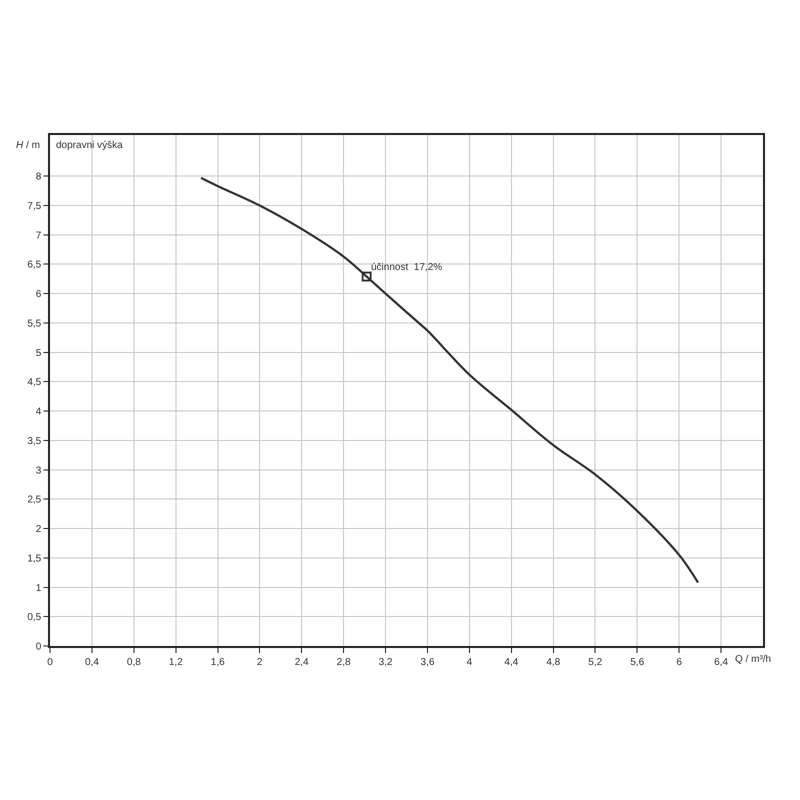 The width and height of the screenshot is (800, 800). What do you see at coordinates (721, 662) in the screenshot?
I see `x-tick-label: 6,4` at bounding box center [721, 662].